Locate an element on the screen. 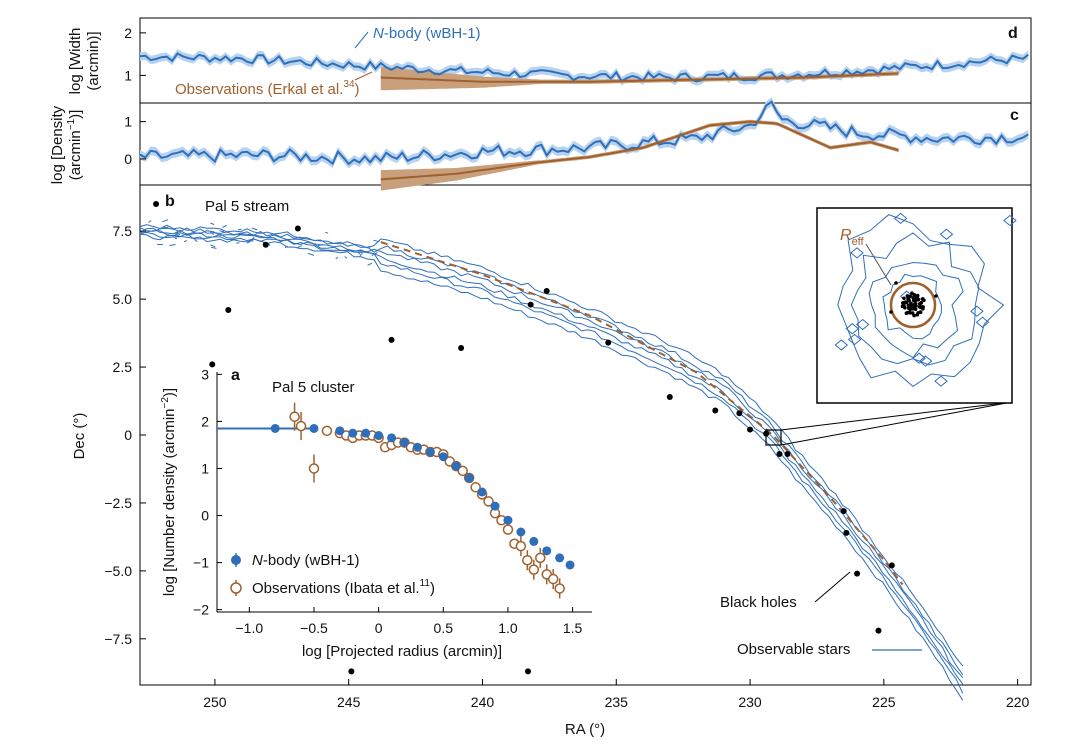  panel-c: 10 log [Density (arcmin−1)] c is located at coordinates (539, 144).